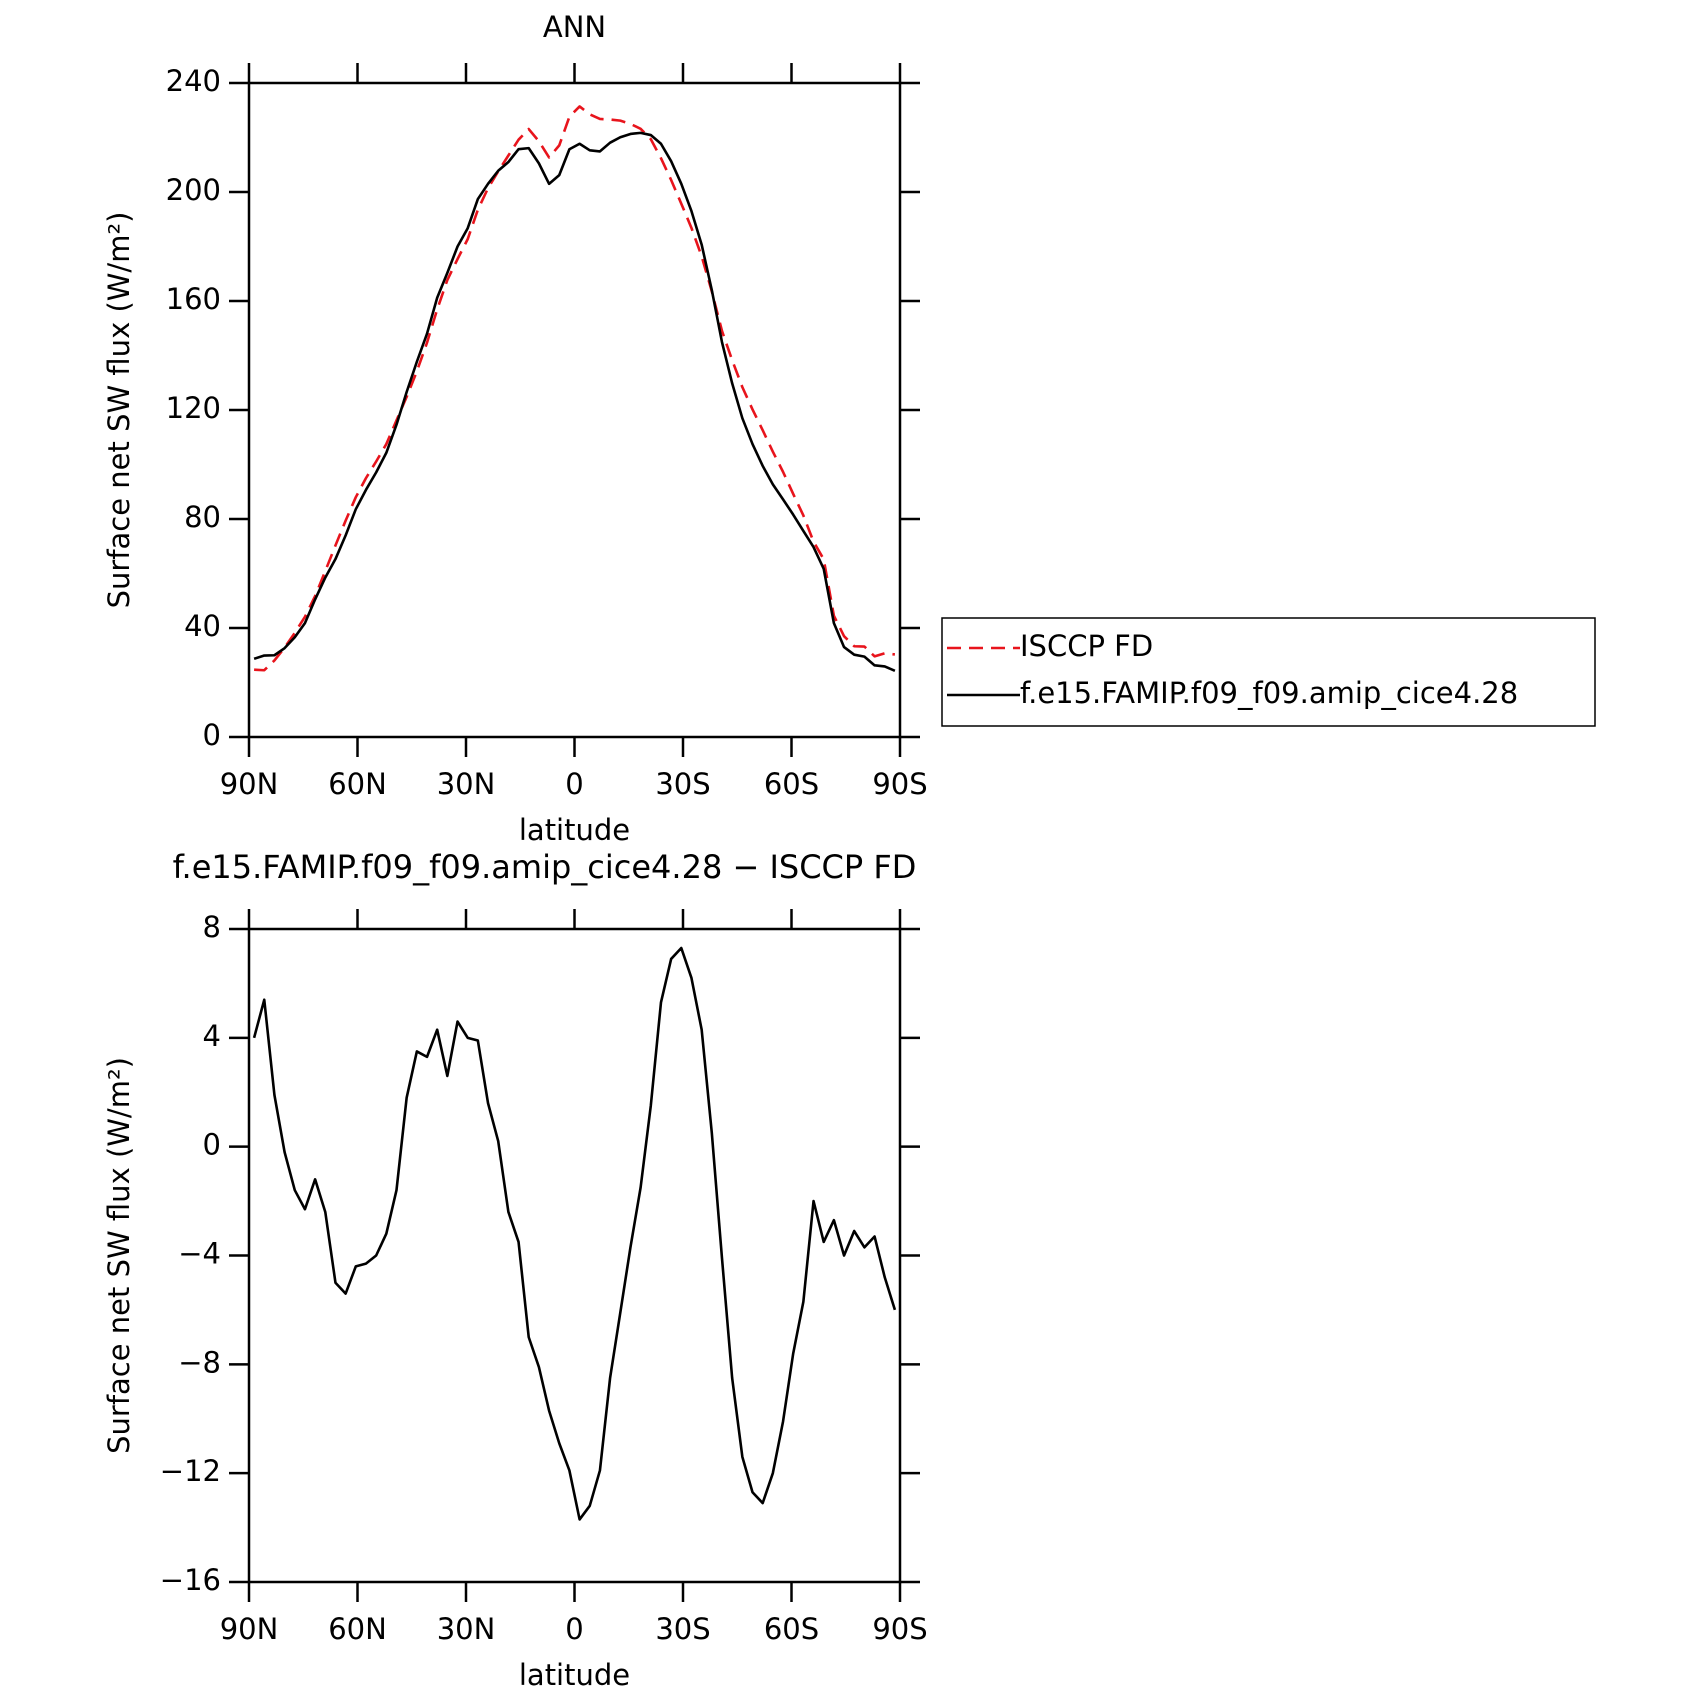  I want to click on y-tick-label: −12, so click(190, 1471).